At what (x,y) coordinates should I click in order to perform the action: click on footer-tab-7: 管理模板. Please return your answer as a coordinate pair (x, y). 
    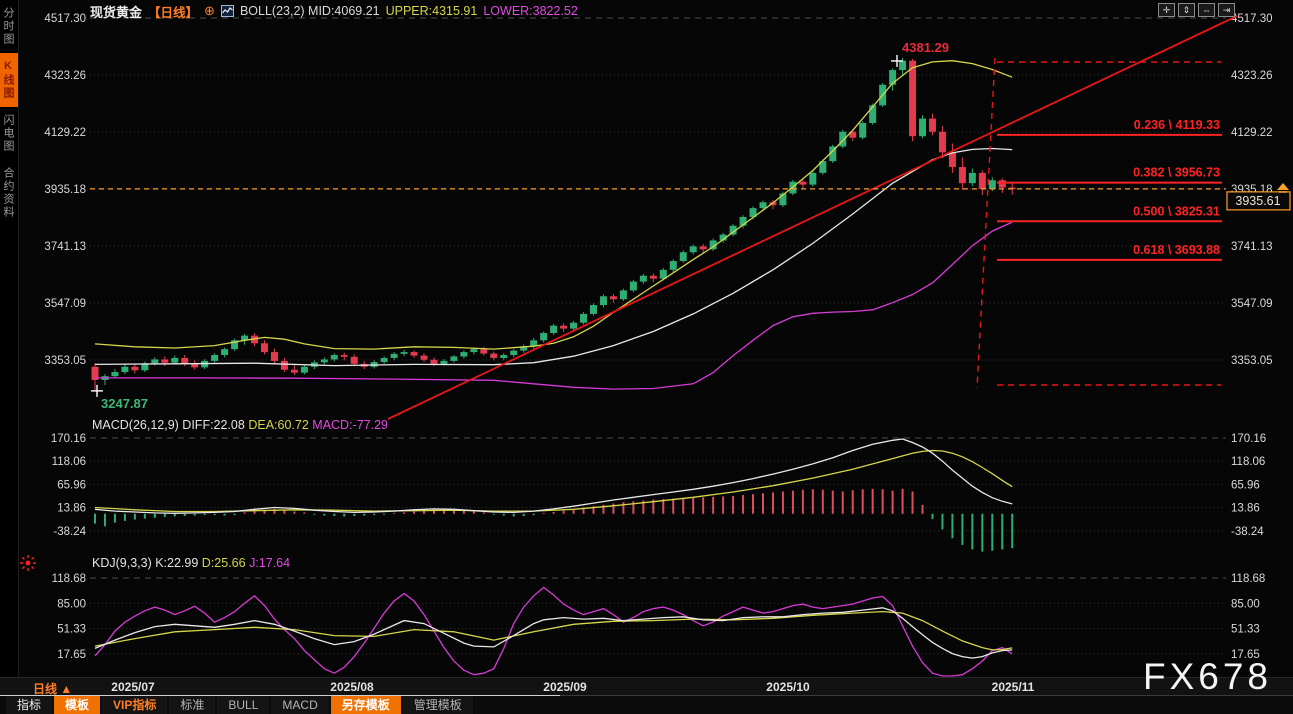
    Looking at the image, I should click on (437, 705).